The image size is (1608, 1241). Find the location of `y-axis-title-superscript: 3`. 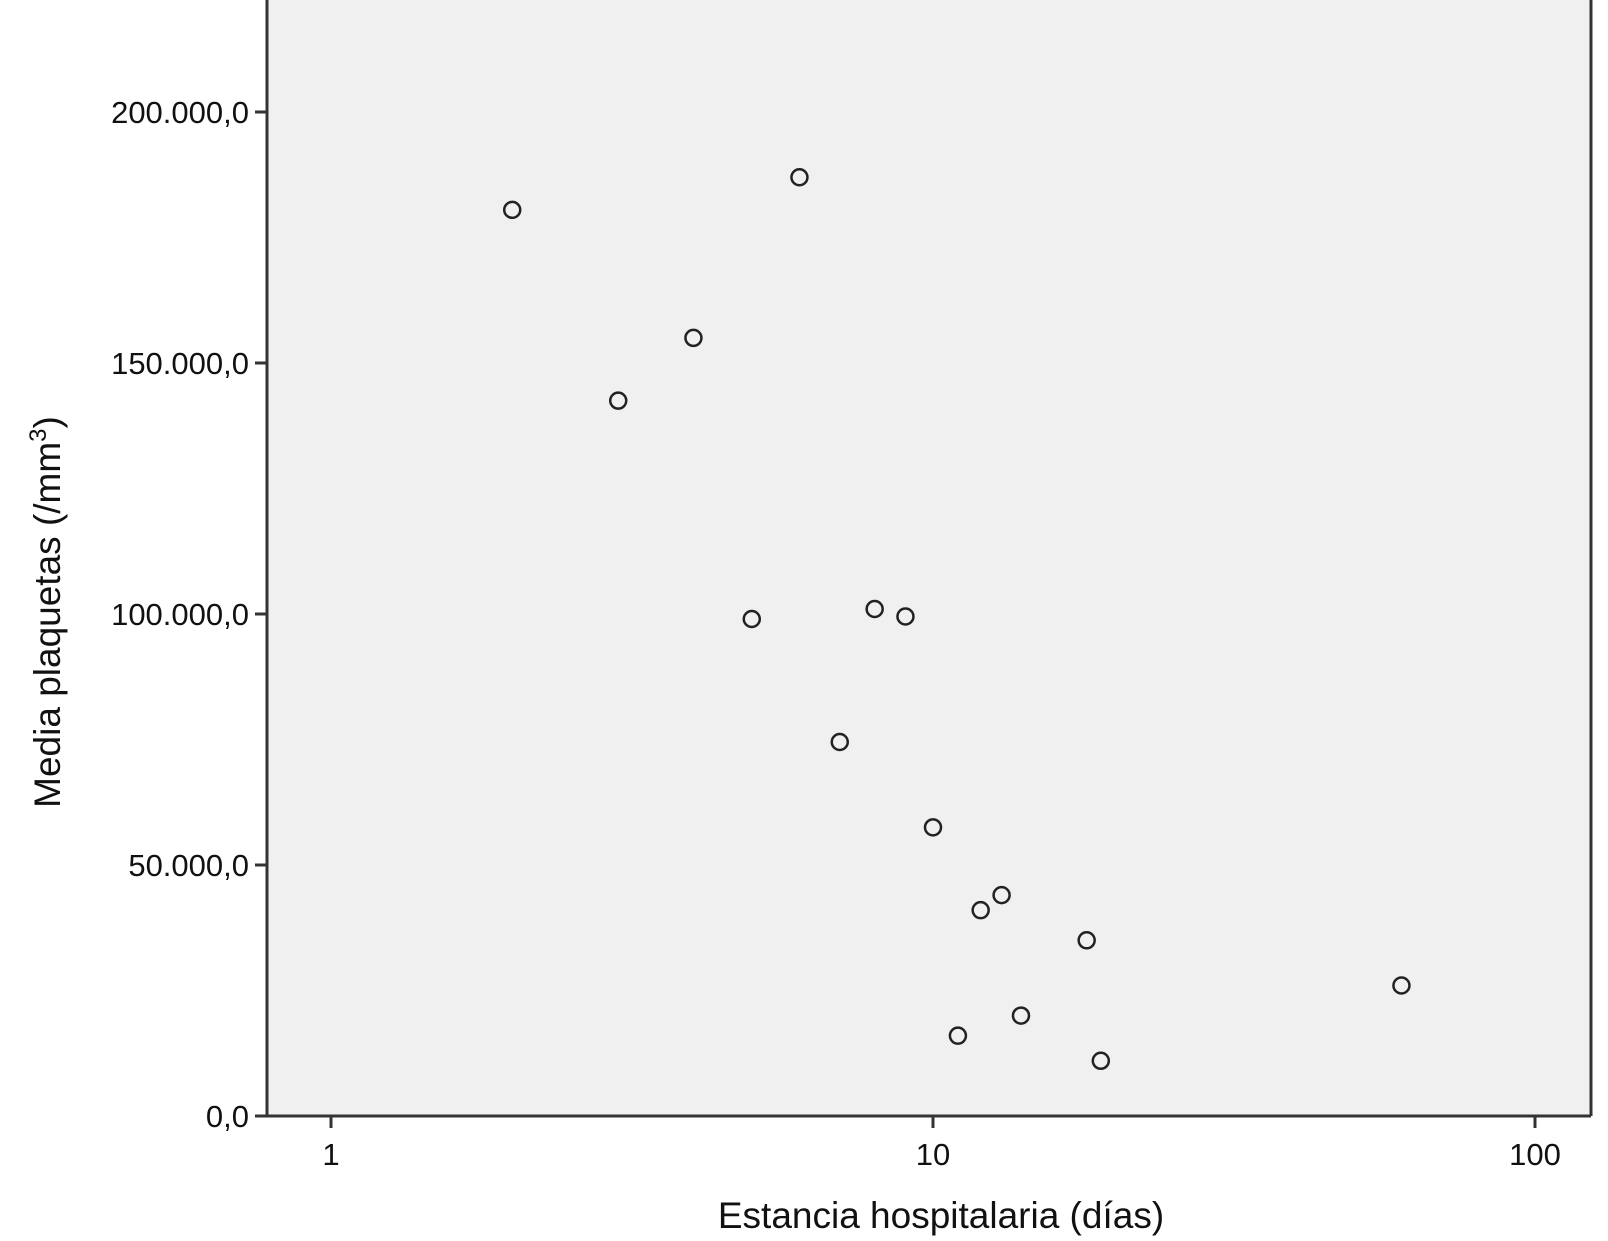

y-axis-title-superscript: 3 is located at coordinates (38, 434).